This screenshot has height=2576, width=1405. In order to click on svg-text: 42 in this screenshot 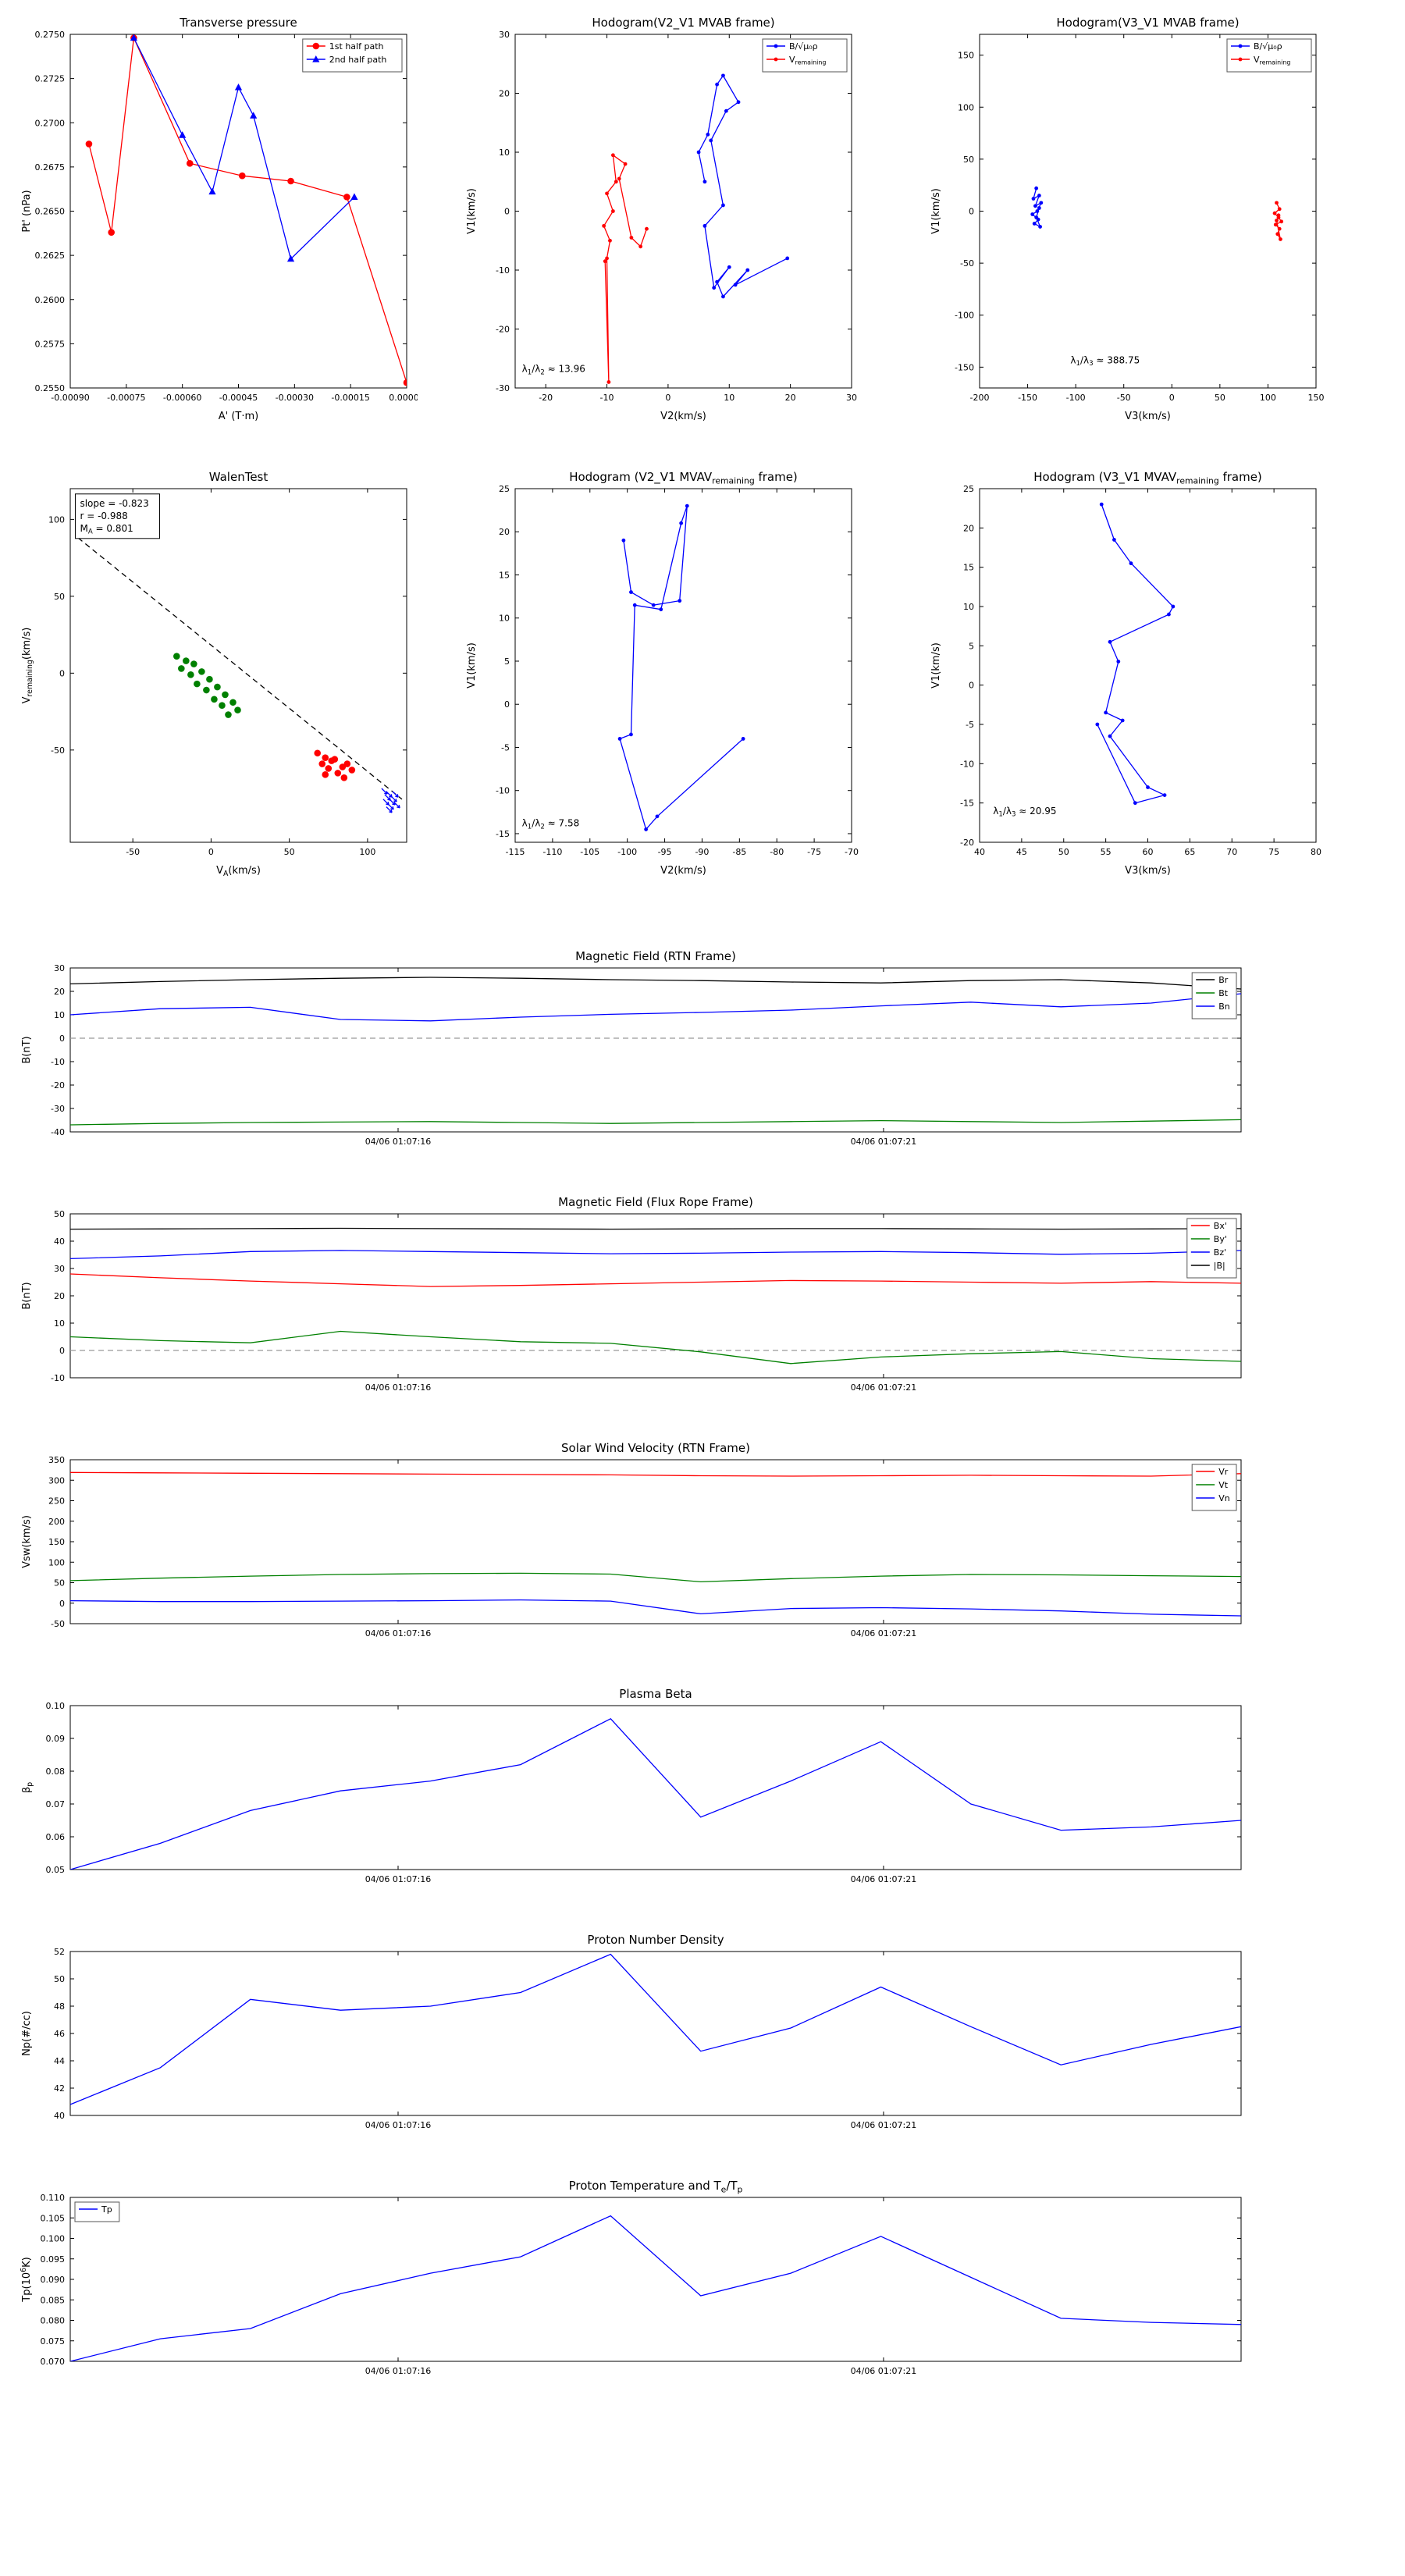, I will do `click(60, 2088)`.